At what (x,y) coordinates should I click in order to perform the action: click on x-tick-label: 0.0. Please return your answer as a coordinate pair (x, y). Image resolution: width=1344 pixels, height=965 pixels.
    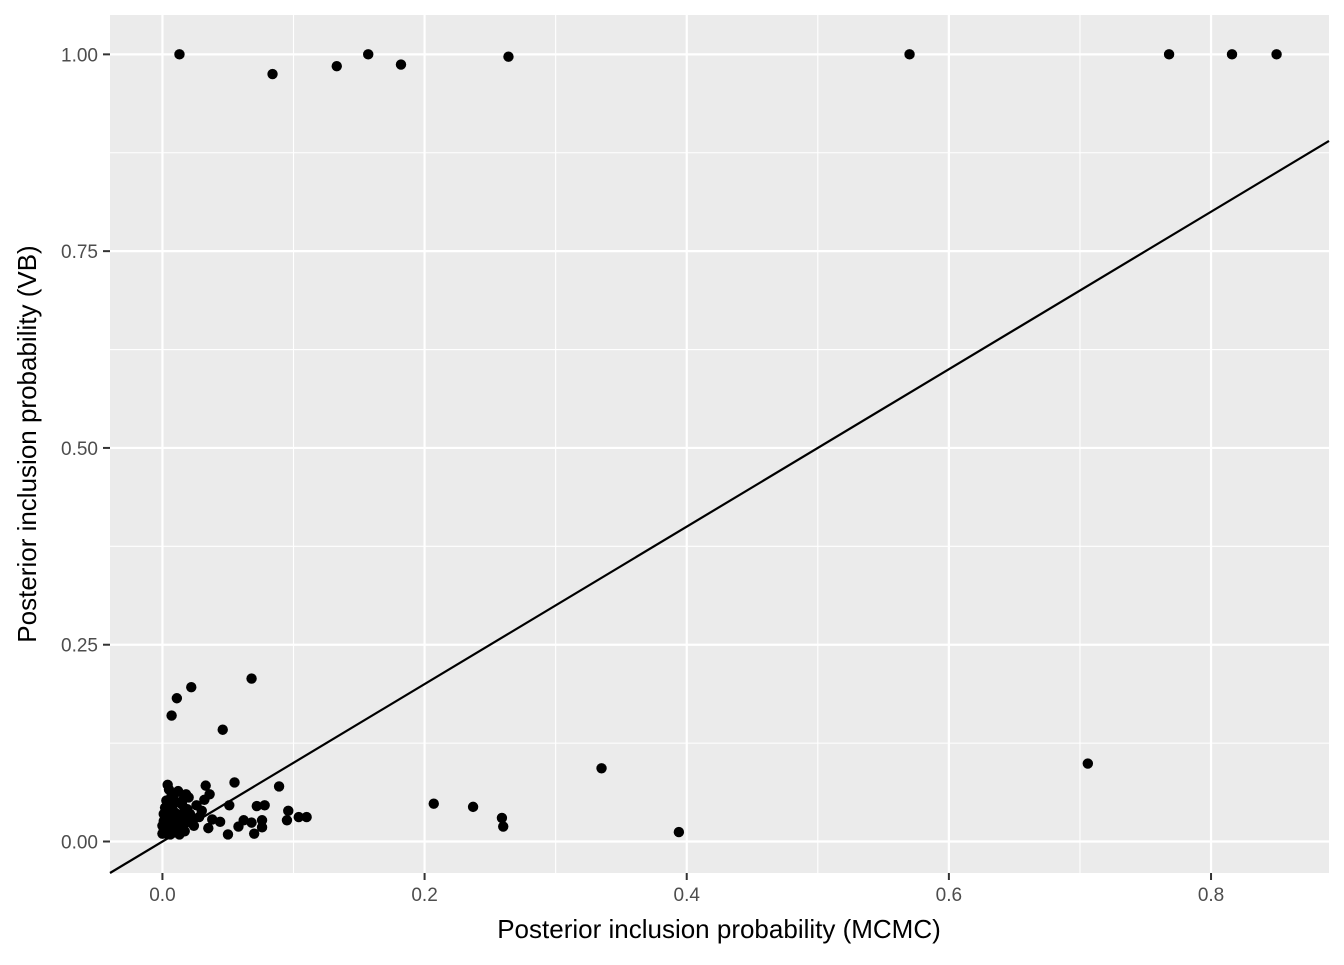
    Looking at the image, I should click on (162, 895).